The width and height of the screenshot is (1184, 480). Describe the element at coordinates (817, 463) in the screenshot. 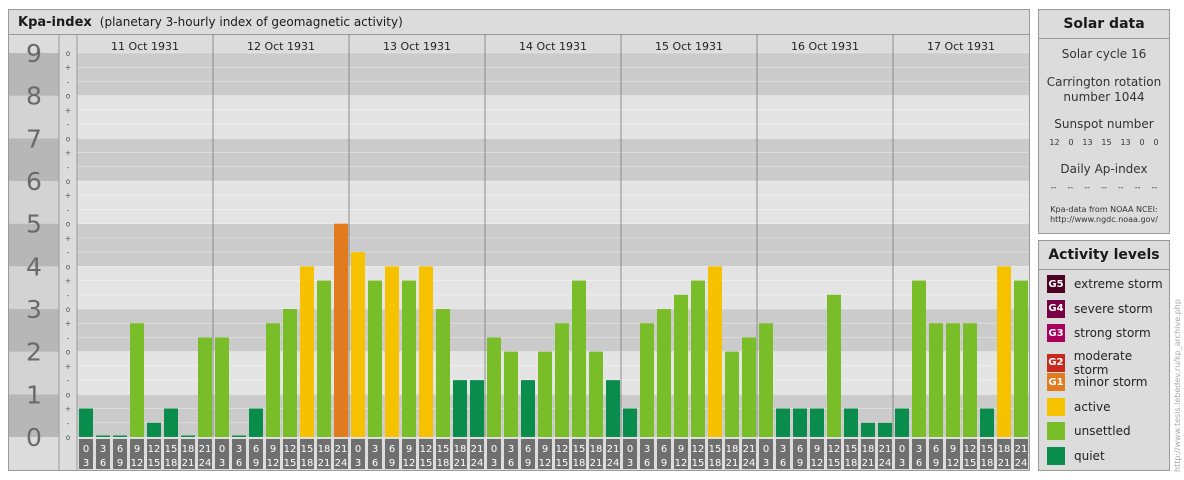

I see `interval-end-label: 12` at that location.